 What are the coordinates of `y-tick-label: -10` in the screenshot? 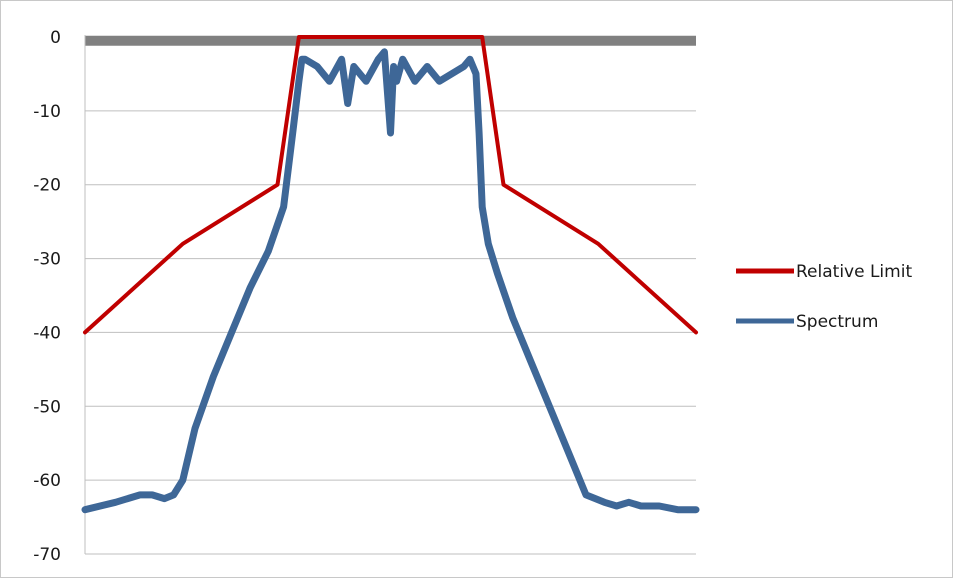 It's located at (47, 112).